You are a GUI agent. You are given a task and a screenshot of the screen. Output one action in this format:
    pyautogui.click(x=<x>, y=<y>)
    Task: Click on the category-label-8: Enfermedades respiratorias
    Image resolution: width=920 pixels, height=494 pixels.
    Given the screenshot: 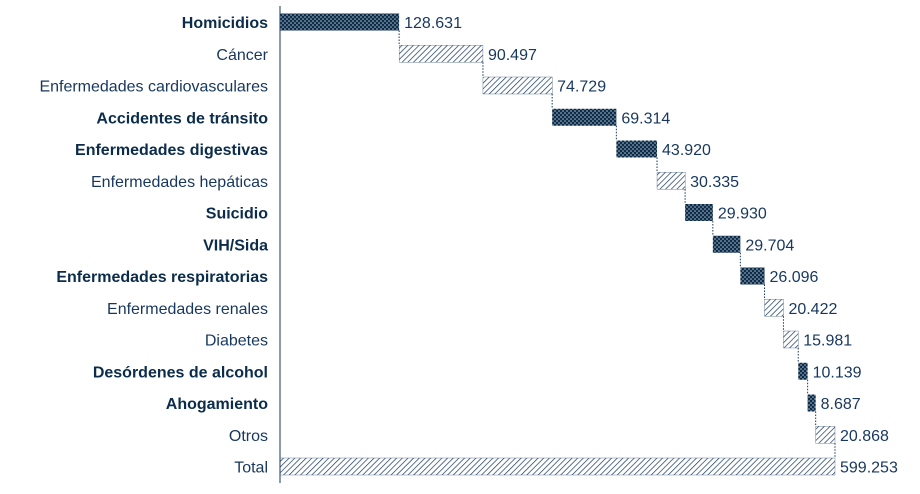 What is the action you would take?
    pyautogui.click(x=162, y=277)
    